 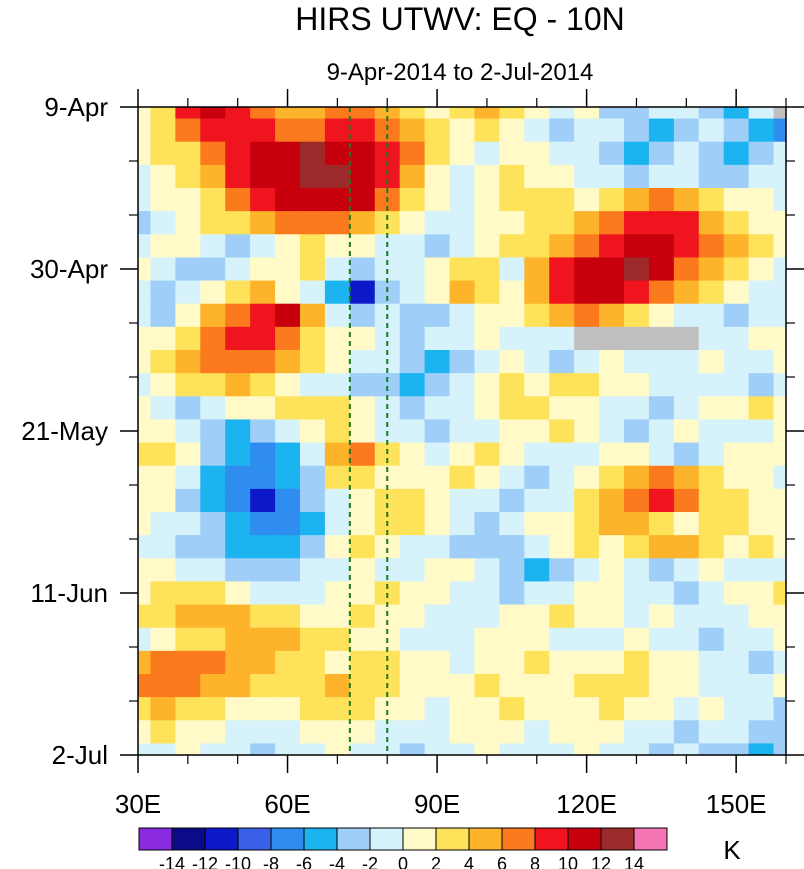 I want to click on colorbar-tick-label: 2, so click(x=436, y=861).